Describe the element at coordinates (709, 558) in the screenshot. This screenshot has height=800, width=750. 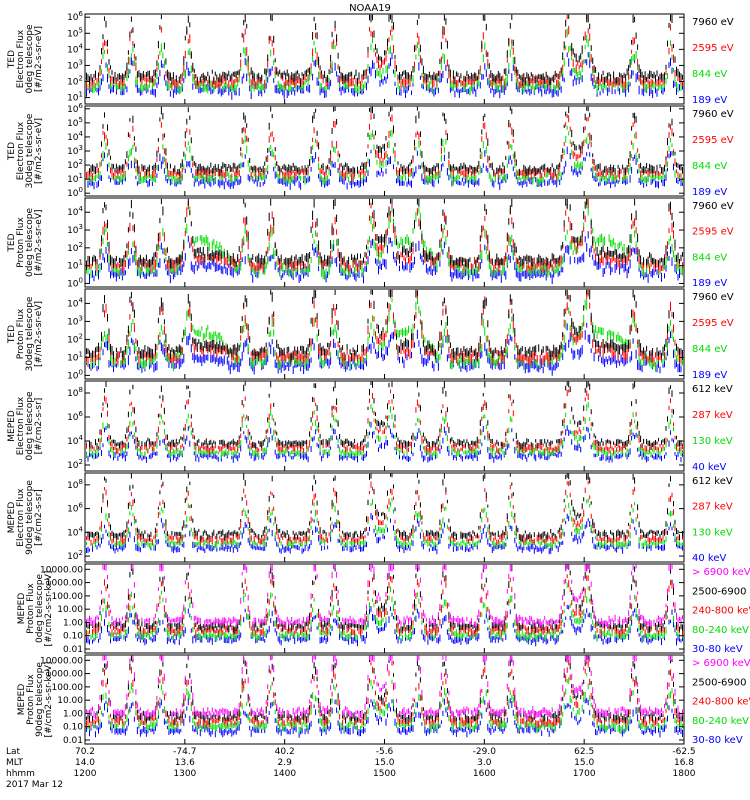
I see `legend-entry: 40 keV` at that location.